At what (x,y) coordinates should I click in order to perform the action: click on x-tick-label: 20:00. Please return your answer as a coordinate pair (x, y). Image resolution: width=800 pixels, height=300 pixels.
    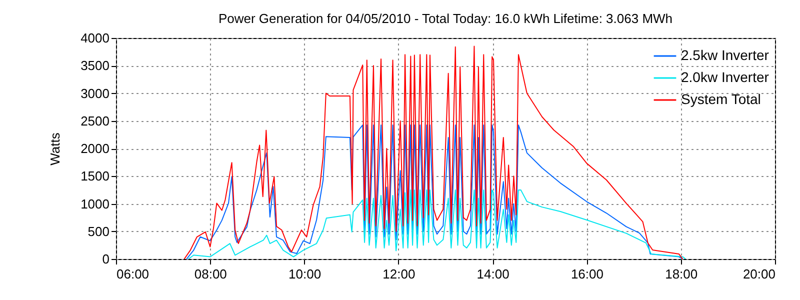
    Looking at the image, I should click on (759, 274).